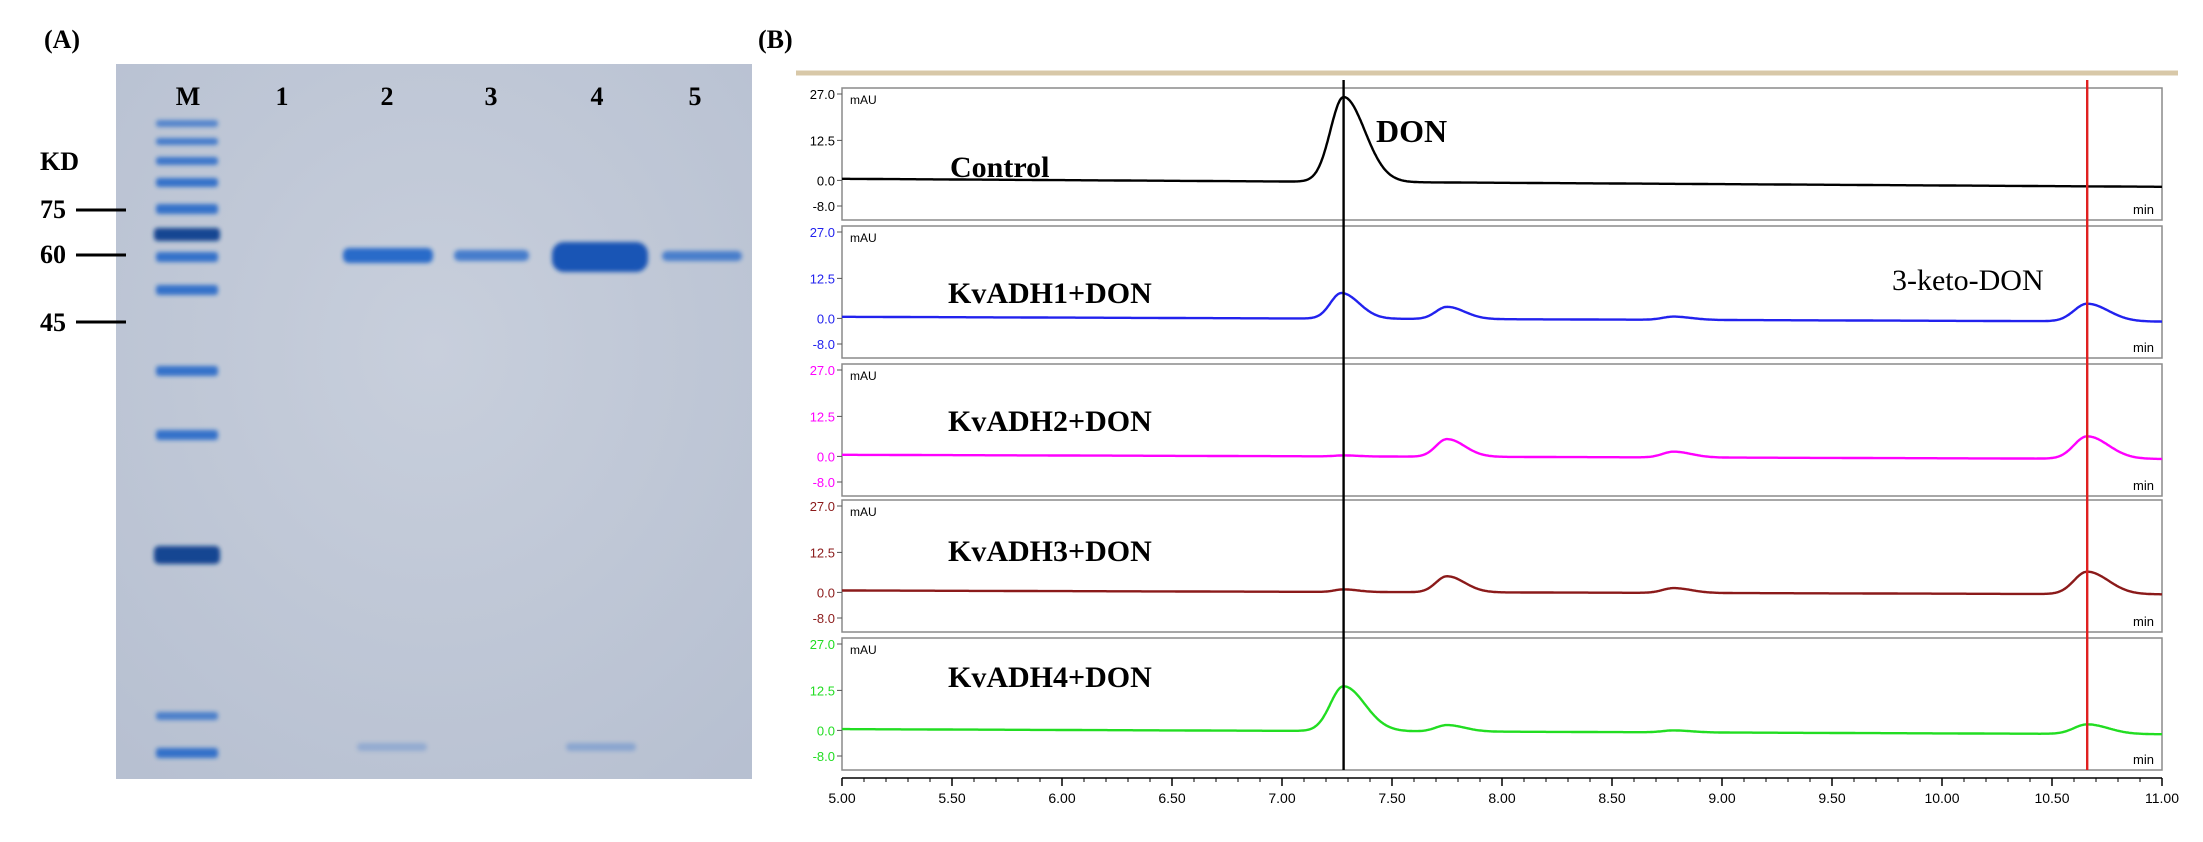 The image size is (2203, 842). What do you see at coordinates (53, 209) in the screenshot?
I see `kd-marker-75: 75` at bounding box center [53, 209].